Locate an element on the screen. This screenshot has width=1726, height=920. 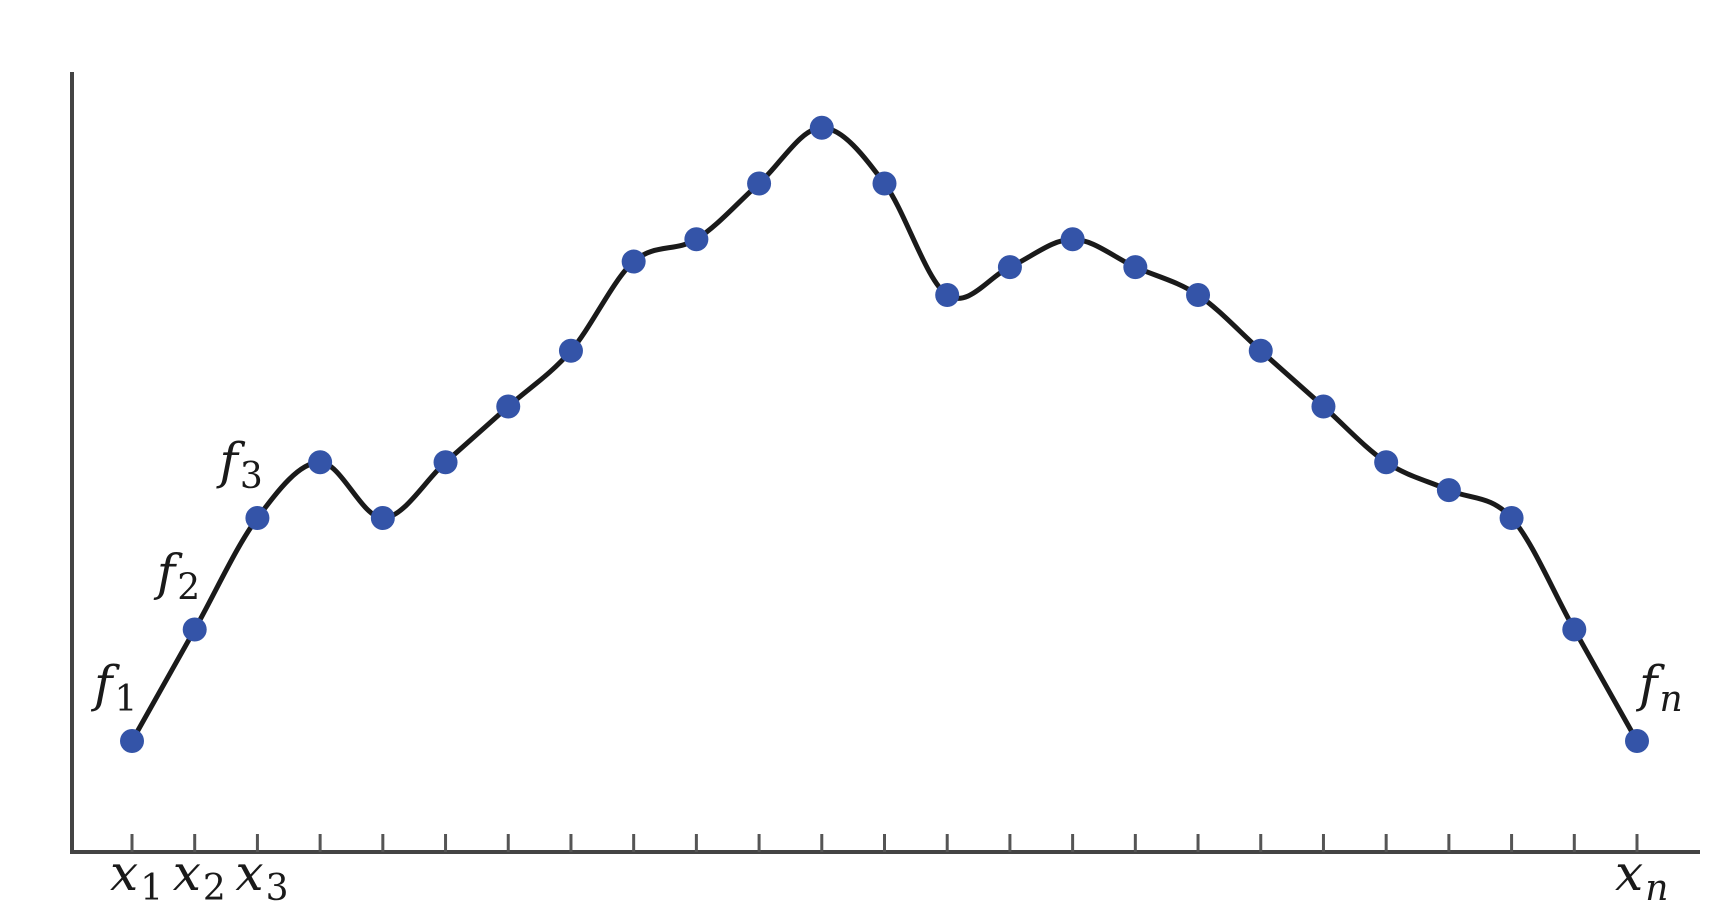
x-tick-labels: x1 x2 x3 xn is located at coordinates (889, 876).